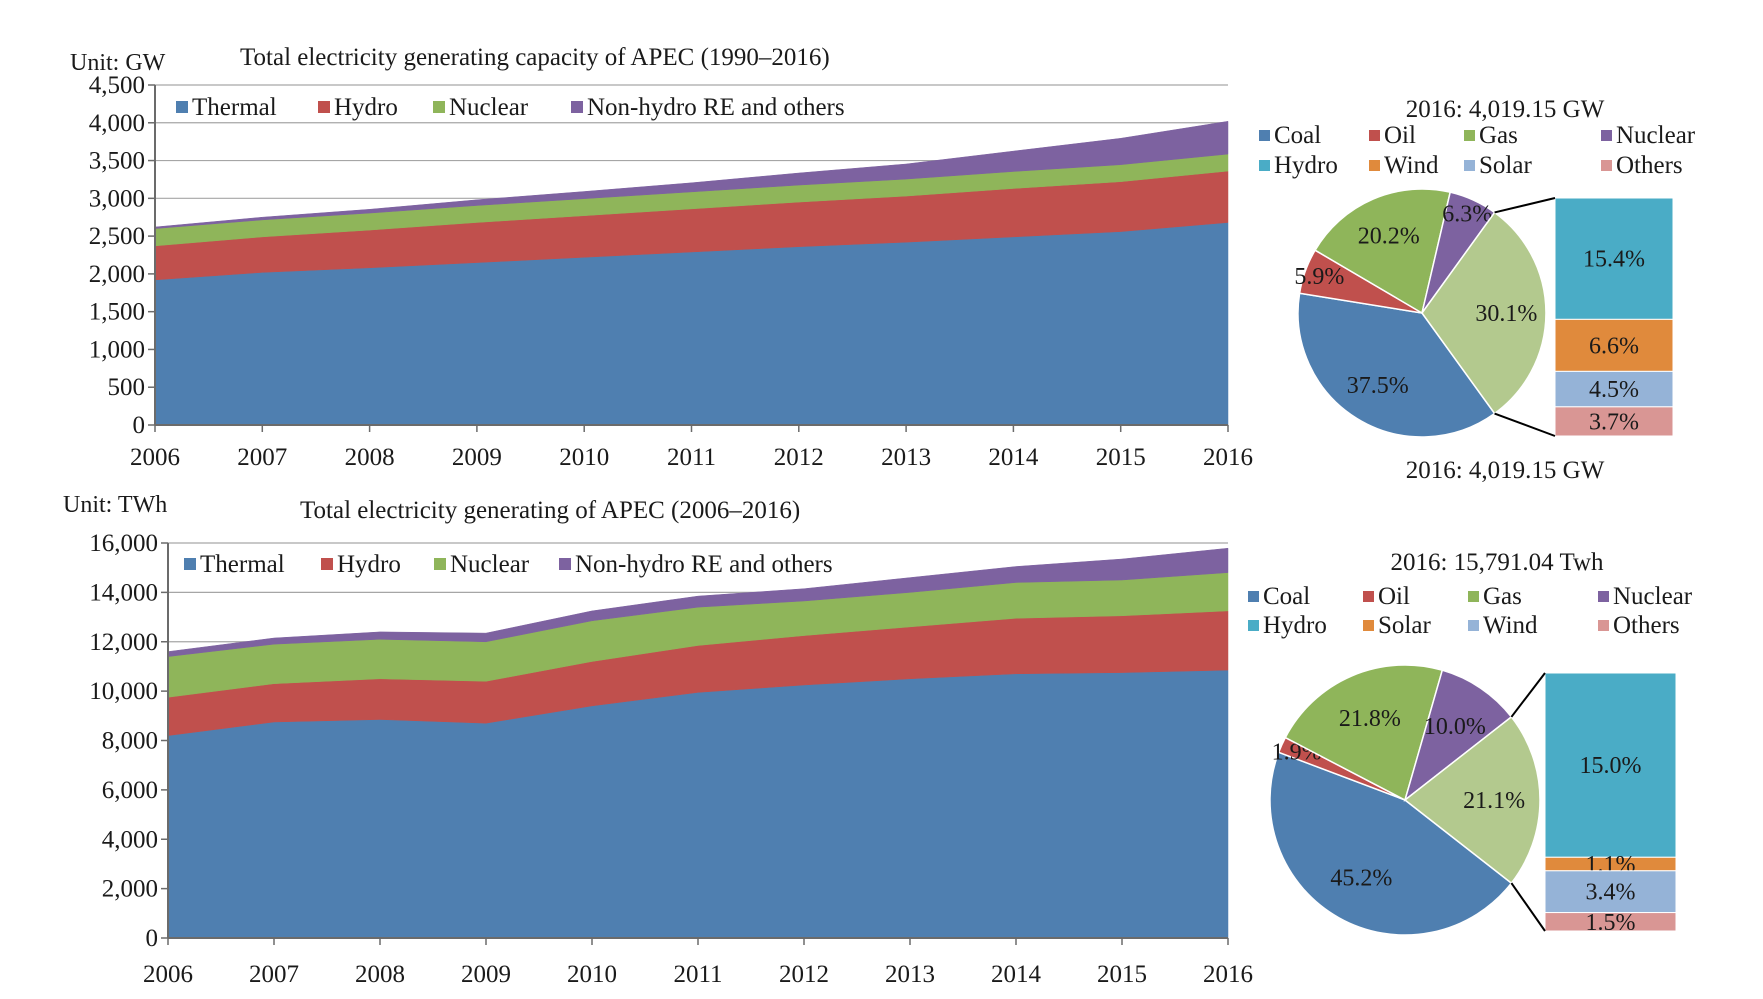  What do you see at coordinates (123, 543) in the screenshot?
I see `y-tick-label: 16,000` at bounding box center [123, 543].